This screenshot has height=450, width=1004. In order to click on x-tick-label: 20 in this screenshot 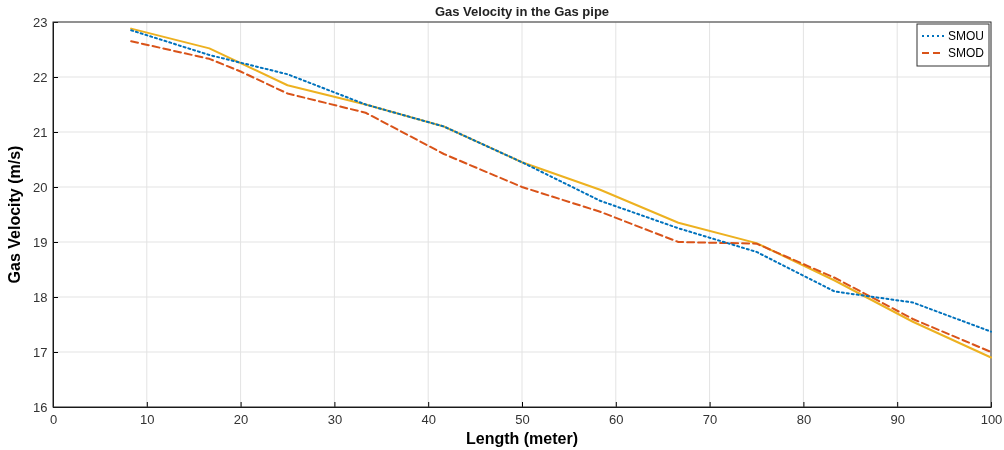, I will do `click(241, 420)`.